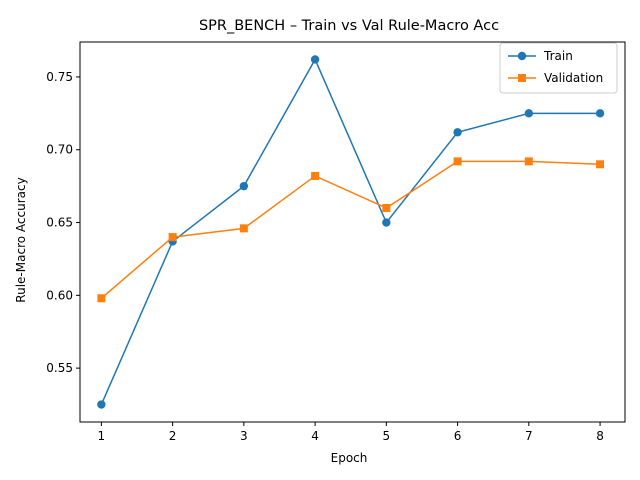  I want to click on y-axis-ticks: 0.55 0.60 0.65 0.70 0.75, so click(63, 222).